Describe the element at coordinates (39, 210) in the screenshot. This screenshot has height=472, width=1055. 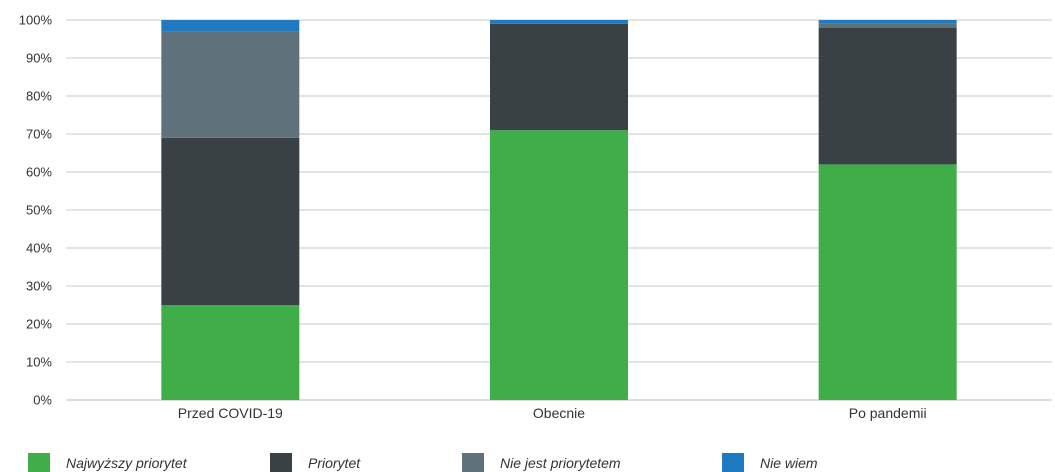
I see `y-tick-label: 50%` at that location.